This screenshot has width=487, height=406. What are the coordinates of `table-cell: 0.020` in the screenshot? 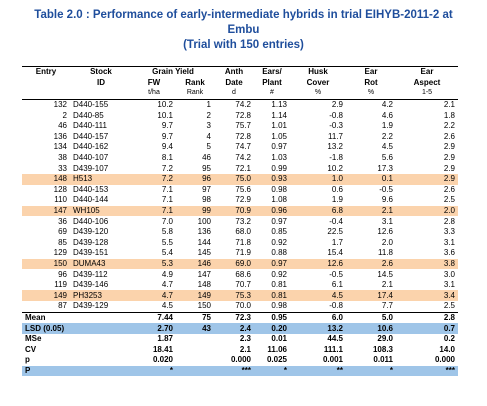 It's located at (162, 360).